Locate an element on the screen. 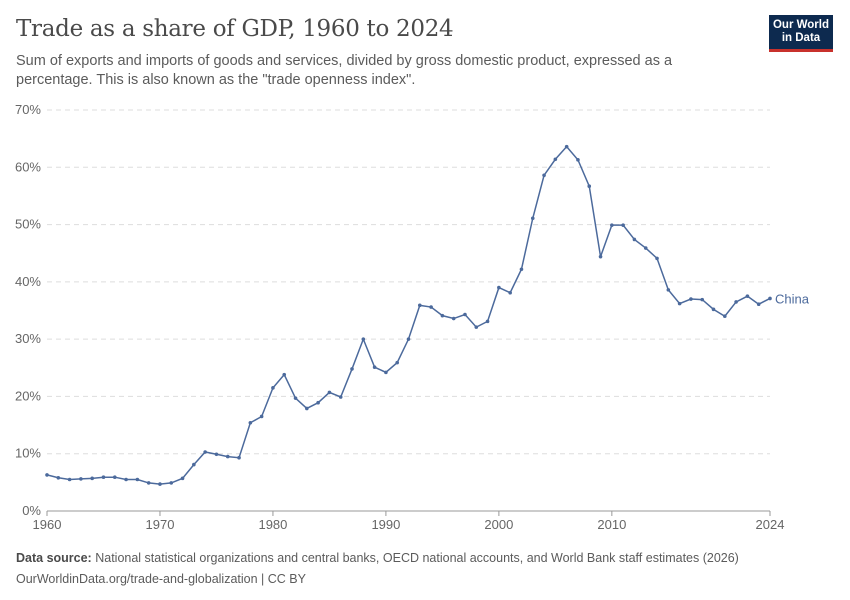 This screenshot has width=850, height=600. y-tick-label: 0% is located at coordinates (31, 510).